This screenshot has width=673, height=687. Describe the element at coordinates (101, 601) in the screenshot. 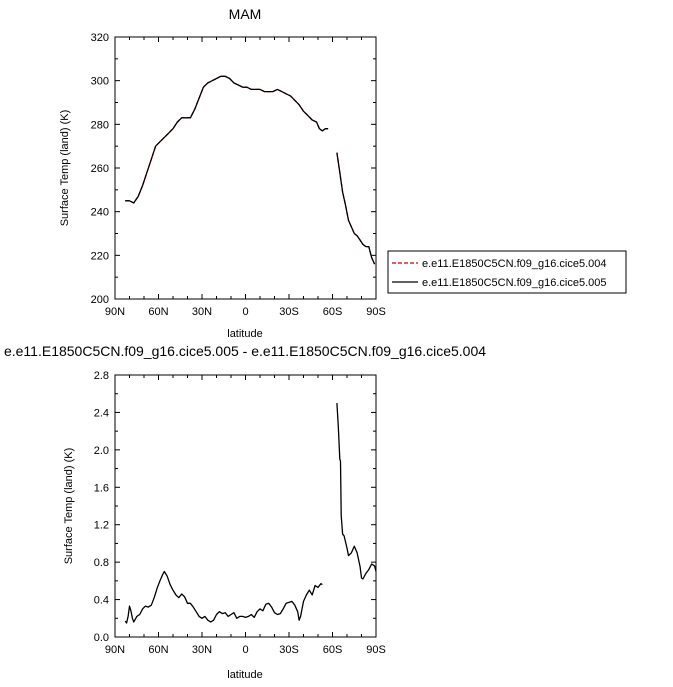

I see `bottom-y-tick-label: 0.4` at that location.